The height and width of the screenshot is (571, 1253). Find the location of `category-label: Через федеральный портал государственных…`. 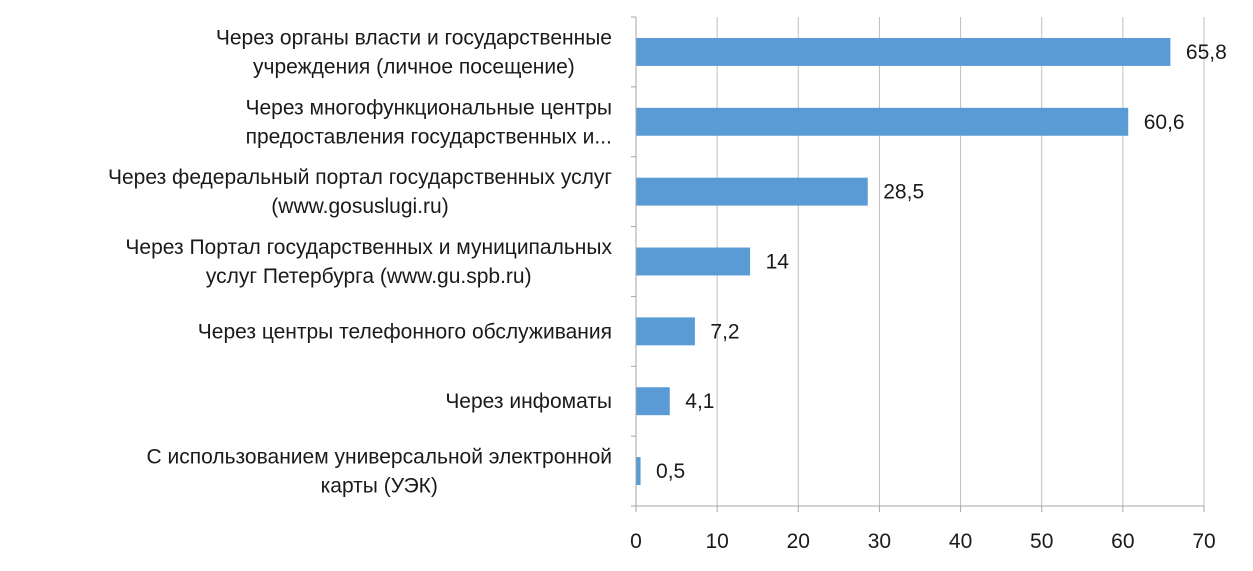

category-label: Через федеральный портал государственных… is located at coordinates (360, 177).